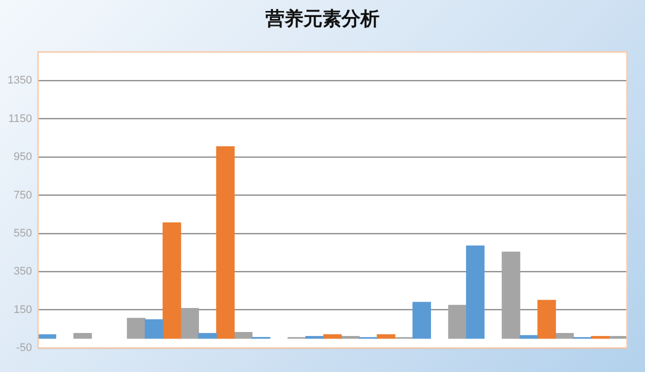 This screenshot has height=372, width=645. I want to click on y-tick-label: 750, so click(23, 195).